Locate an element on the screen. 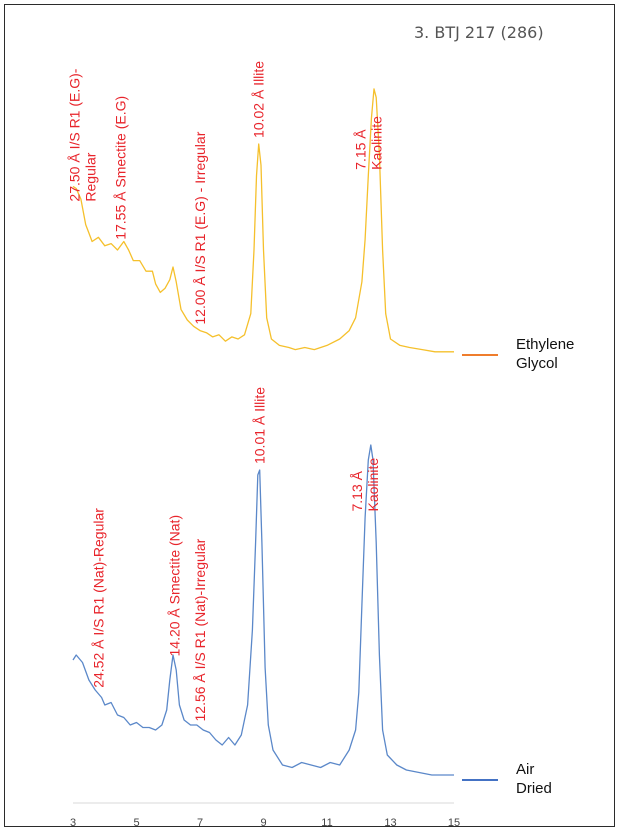  legend-label-1-0: Air is located at coordinates (525, 769).